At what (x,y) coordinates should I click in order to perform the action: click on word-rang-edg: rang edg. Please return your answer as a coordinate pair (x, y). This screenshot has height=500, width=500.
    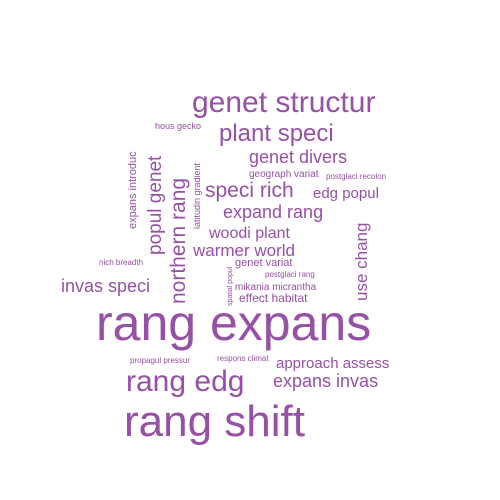
    Looking at the image, I should click on (185, 381).